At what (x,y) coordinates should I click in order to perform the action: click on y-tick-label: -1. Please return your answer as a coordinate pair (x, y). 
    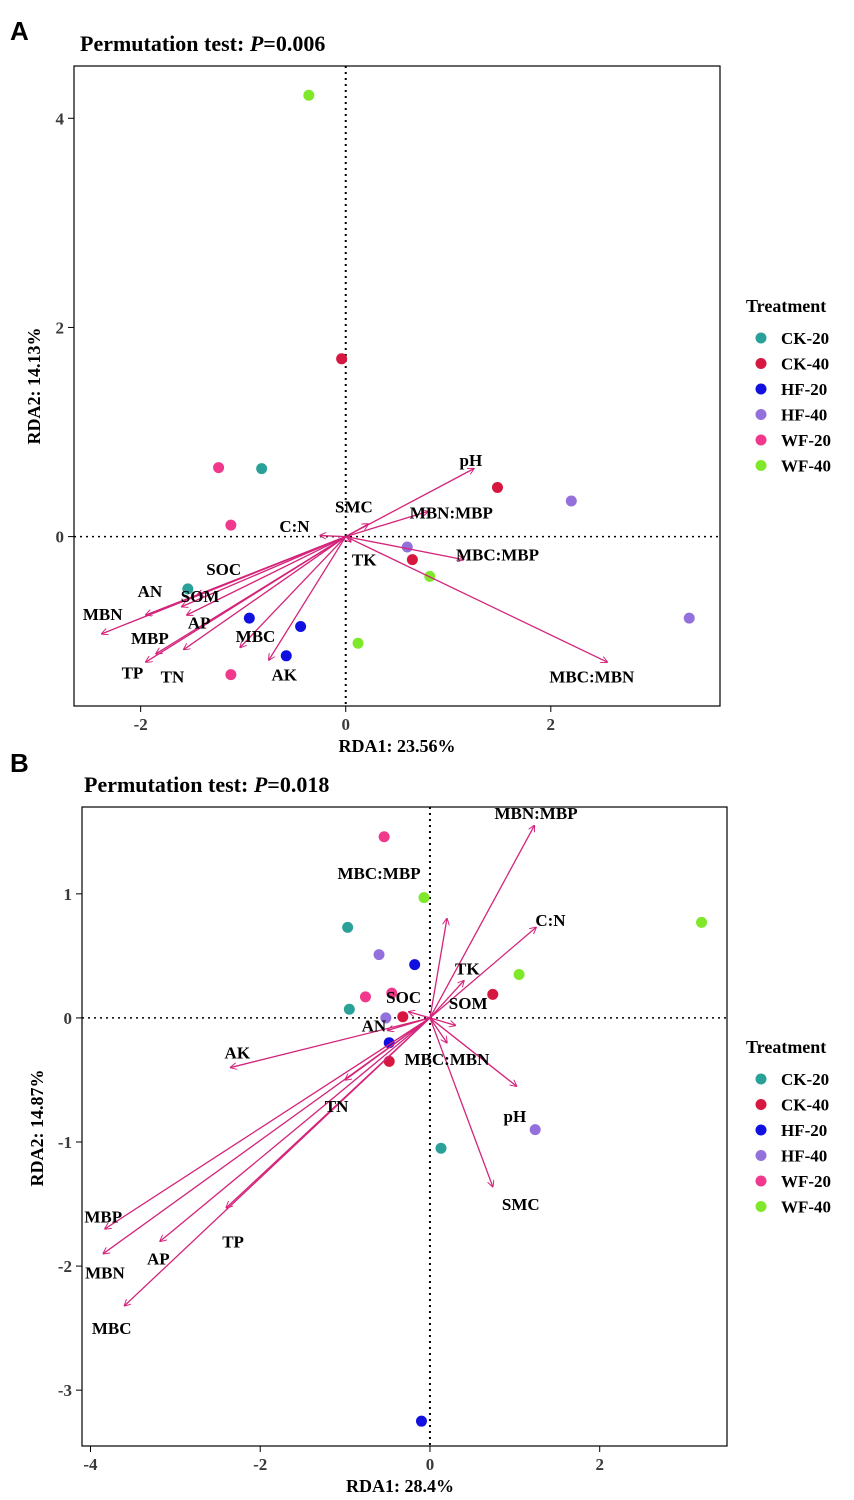
    Looking at the image, I should click on (65, 1142).